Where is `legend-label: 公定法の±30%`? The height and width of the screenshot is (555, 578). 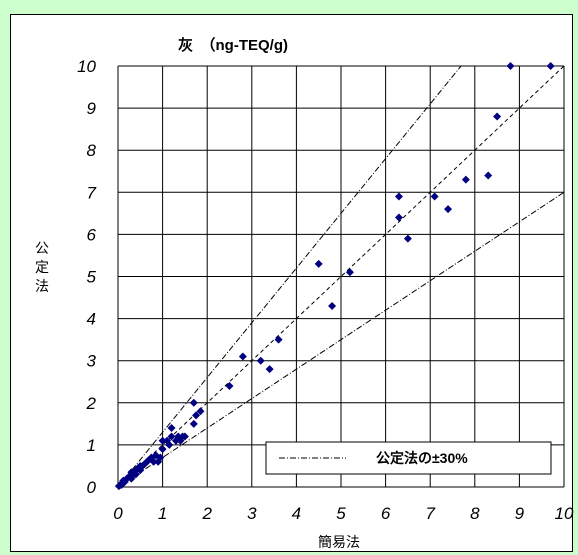 legend-label: 公定法の±30% is located at coordinates (422, 458).